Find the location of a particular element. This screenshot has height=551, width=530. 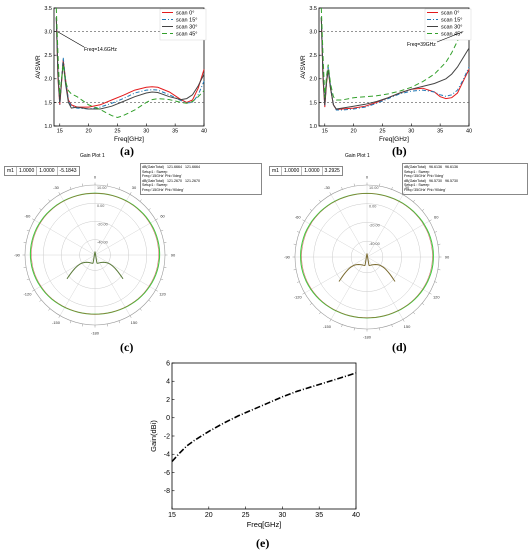

y-tick-label: 1.5 is located at coordinates (313, 103).